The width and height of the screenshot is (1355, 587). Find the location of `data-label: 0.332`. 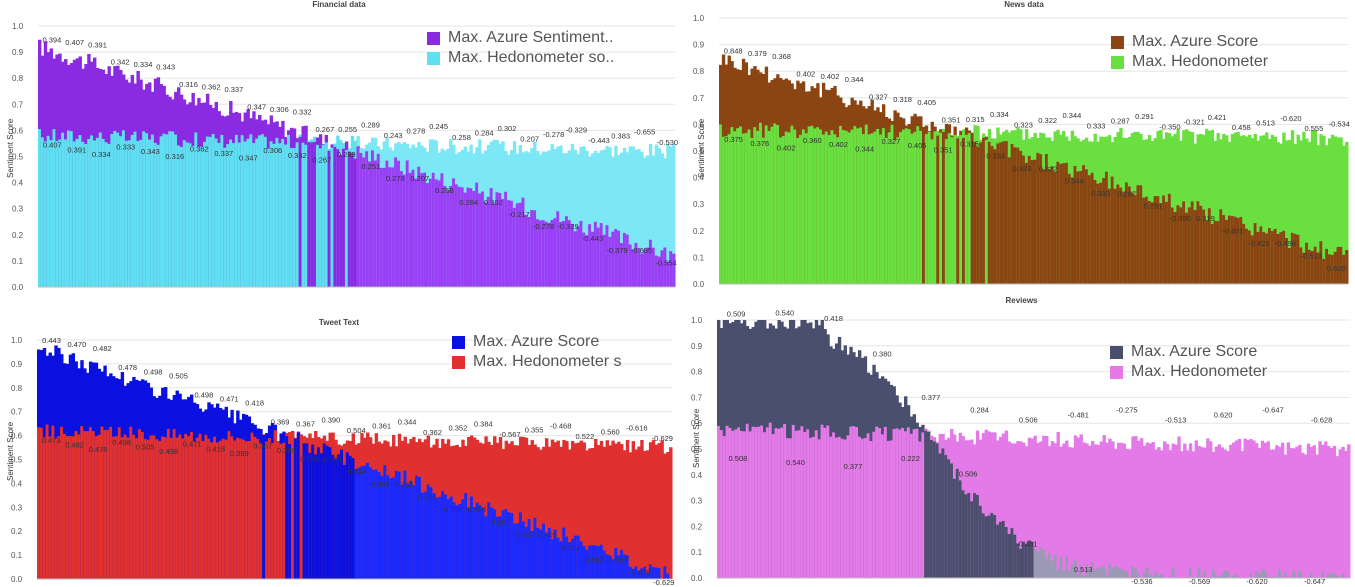

data-label: 0.332 is located at coordinates (302, 111).